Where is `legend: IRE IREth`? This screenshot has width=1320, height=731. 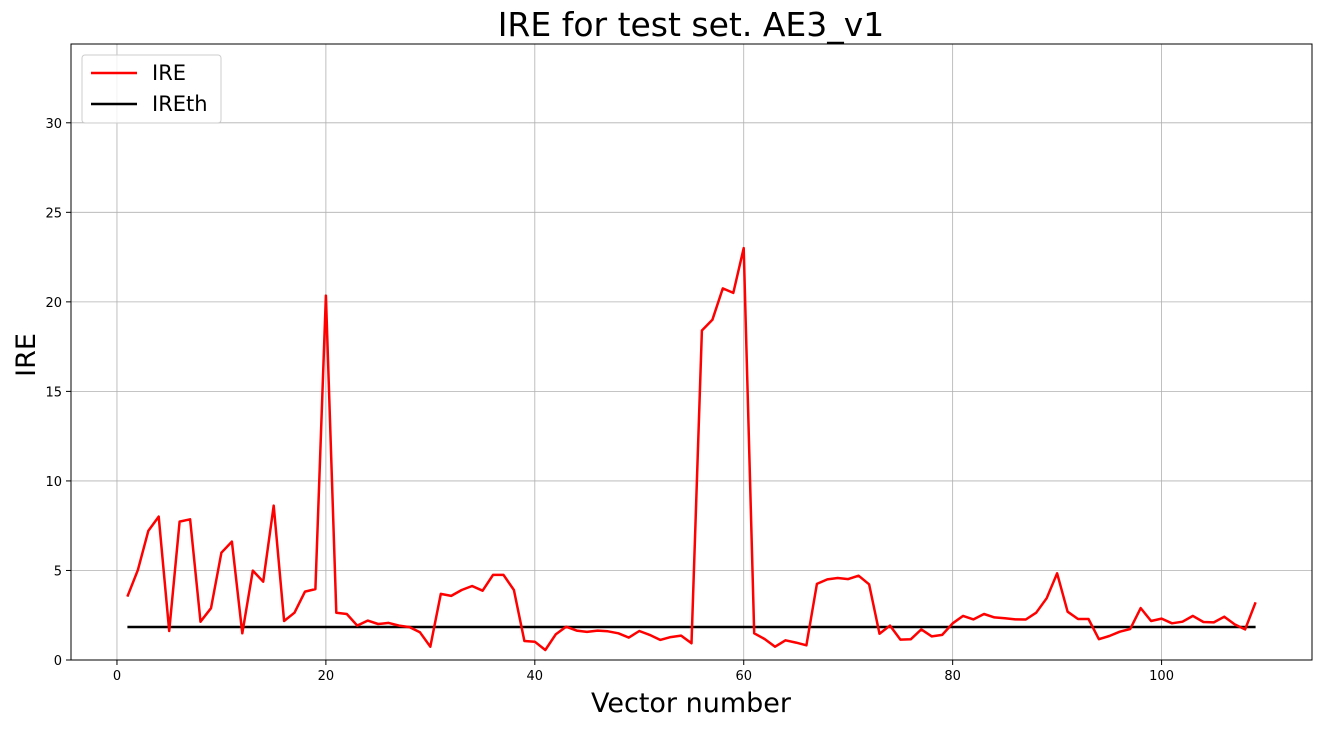
legend: IRE IREth is located at coordinates (151, 89).